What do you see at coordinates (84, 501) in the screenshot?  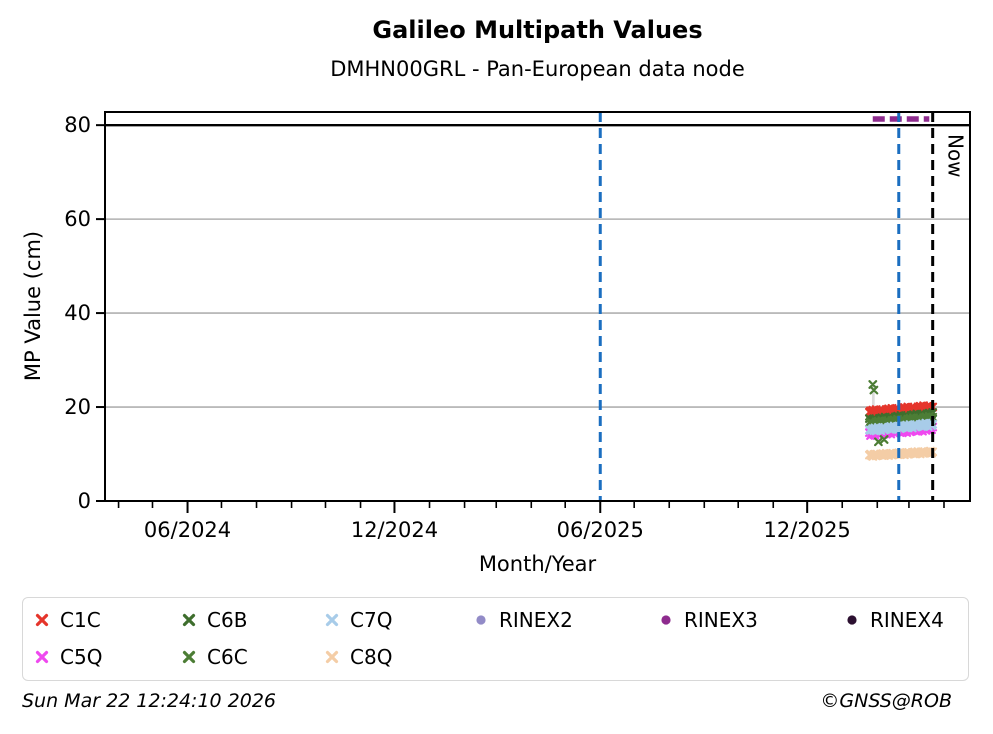 I see `y-tick-label-0: 0` at bounding box center [84, 501].